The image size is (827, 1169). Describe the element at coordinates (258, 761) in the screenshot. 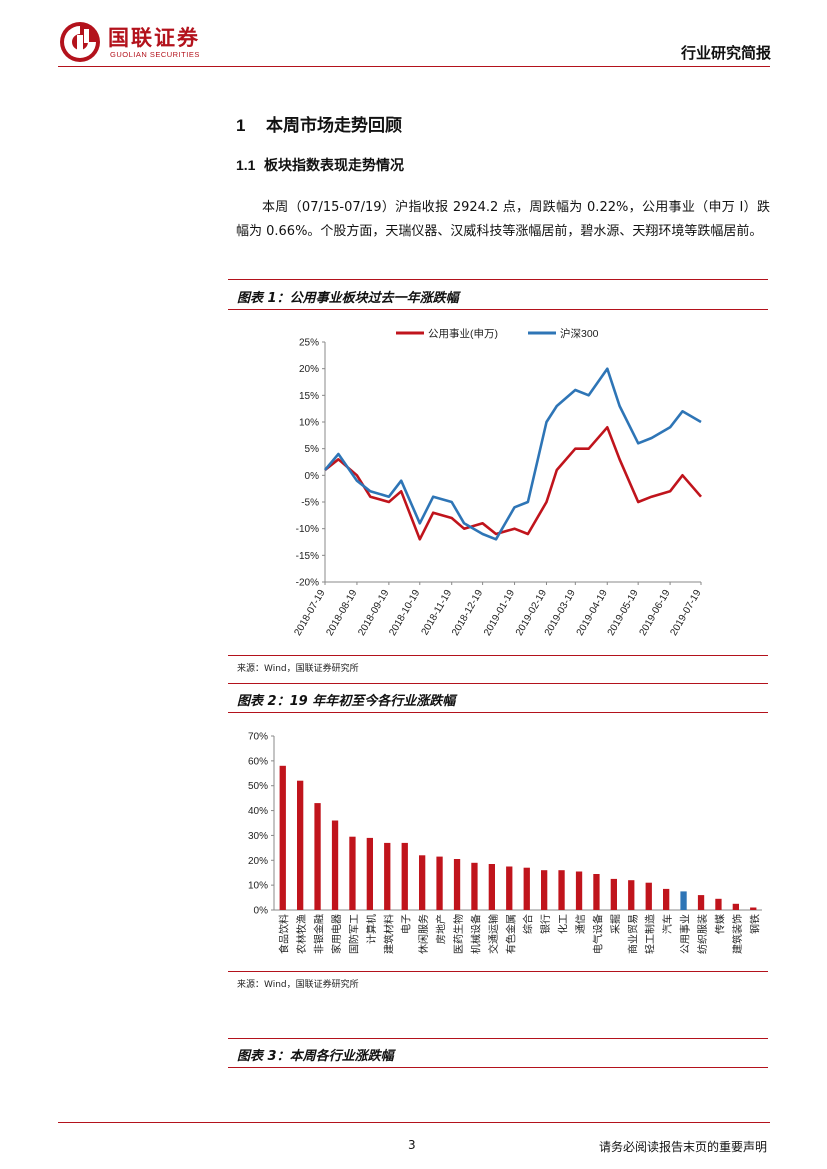

I see `y-tick-label: 60%` at that location.